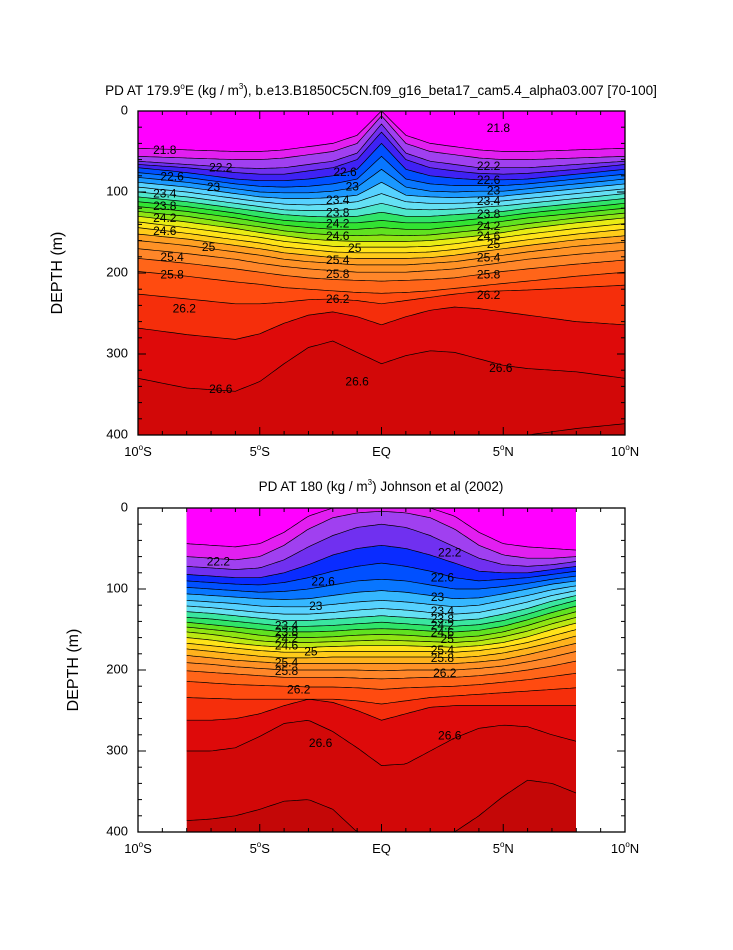  I want to click on contour-line-22.4, so click(381, 546).